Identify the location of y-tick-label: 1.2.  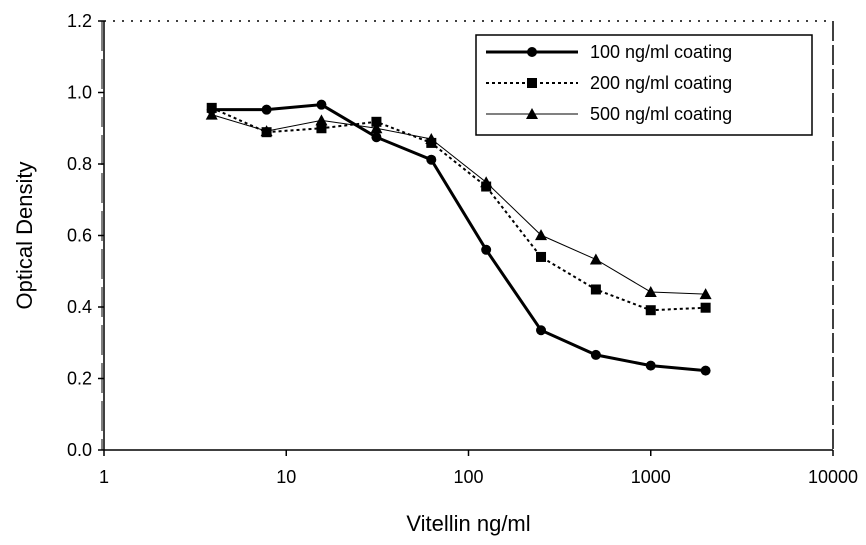
(79, 21).